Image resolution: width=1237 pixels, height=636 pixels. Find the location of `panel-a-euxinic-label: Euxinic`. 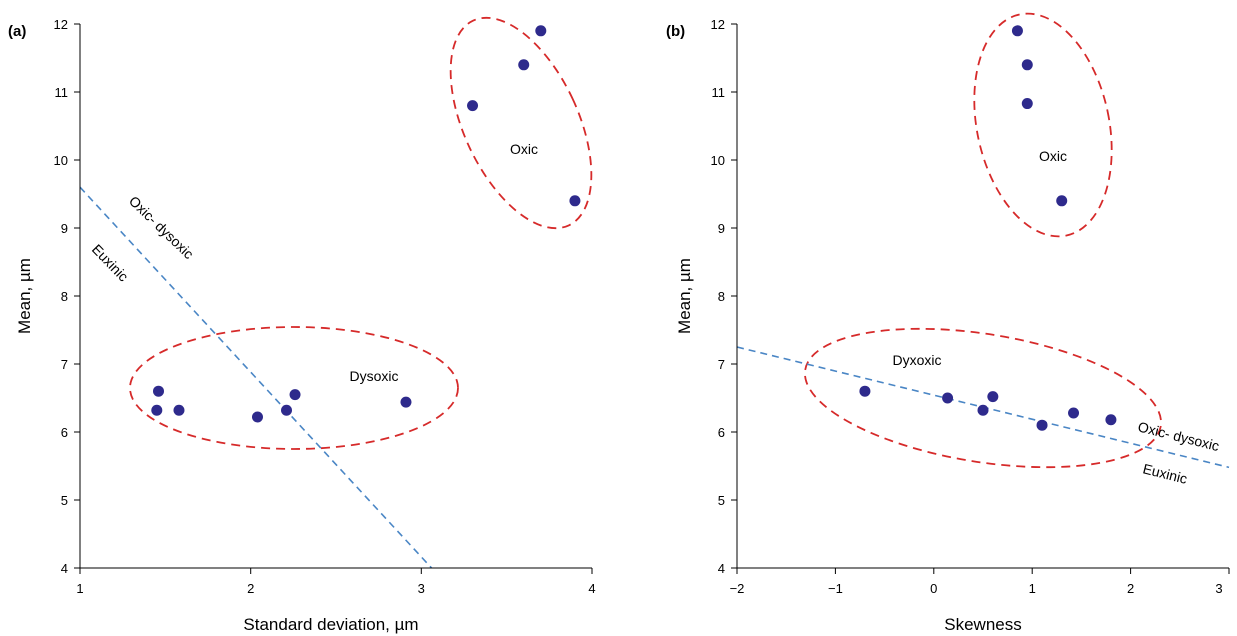

panel-a-euxinic-label: Euxinic is located at coordinates (110, 263).